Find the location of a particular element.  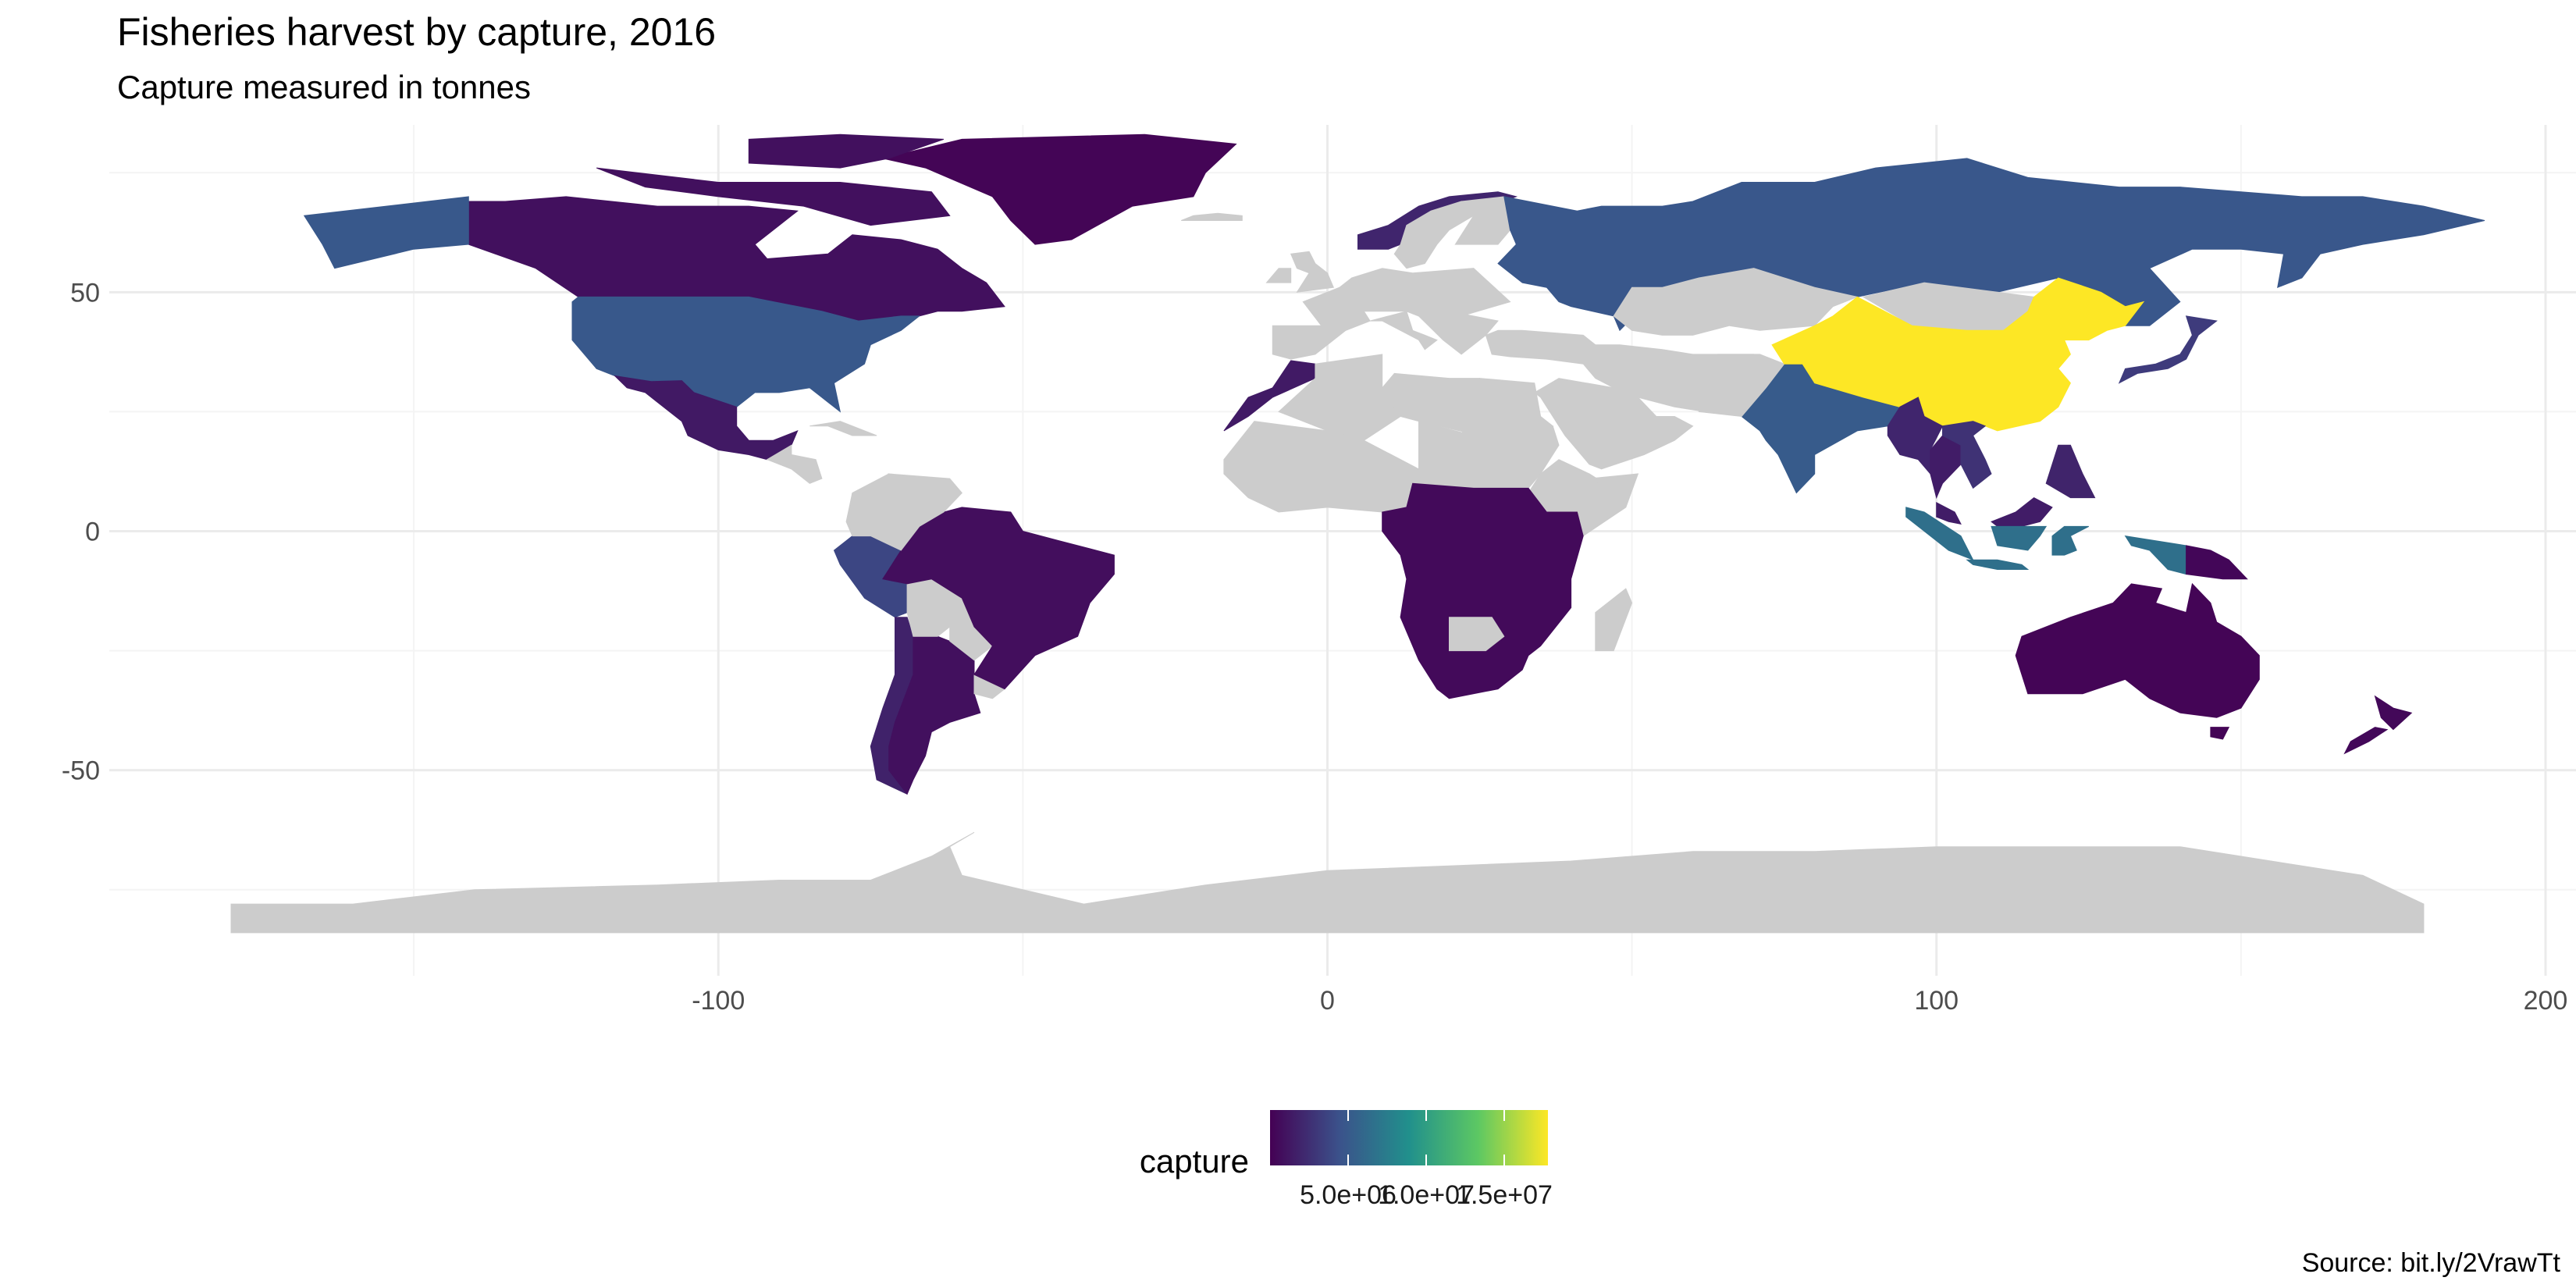

country-papua-new-guinea is located at coordinates (2217, 562).